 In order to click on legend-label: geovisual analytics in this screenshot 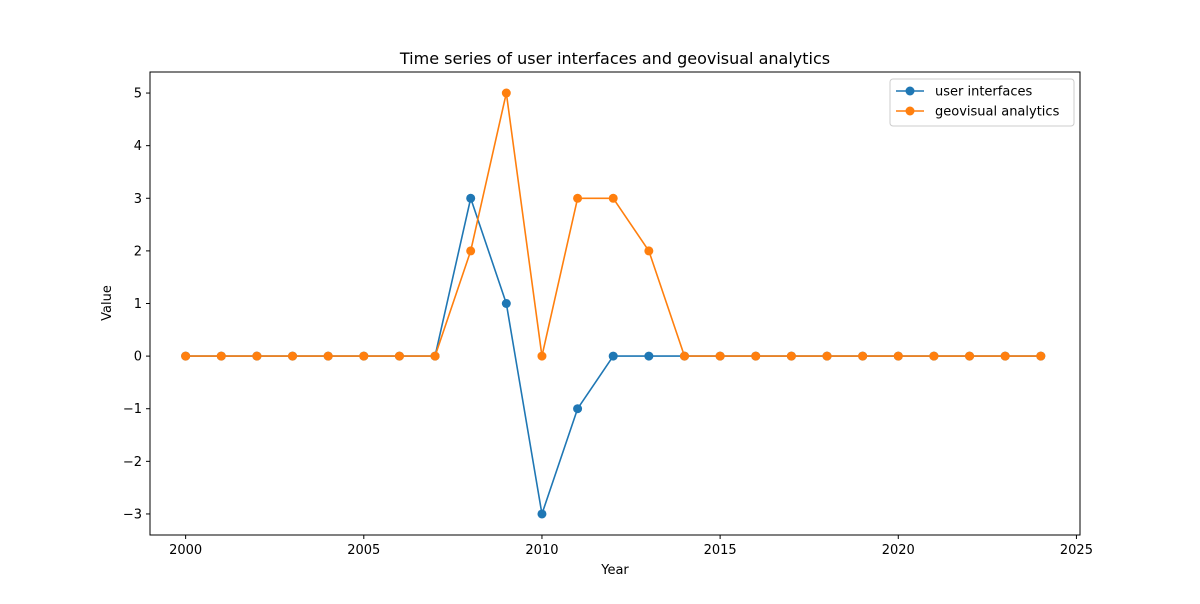, I will do `click(997, 112)`.